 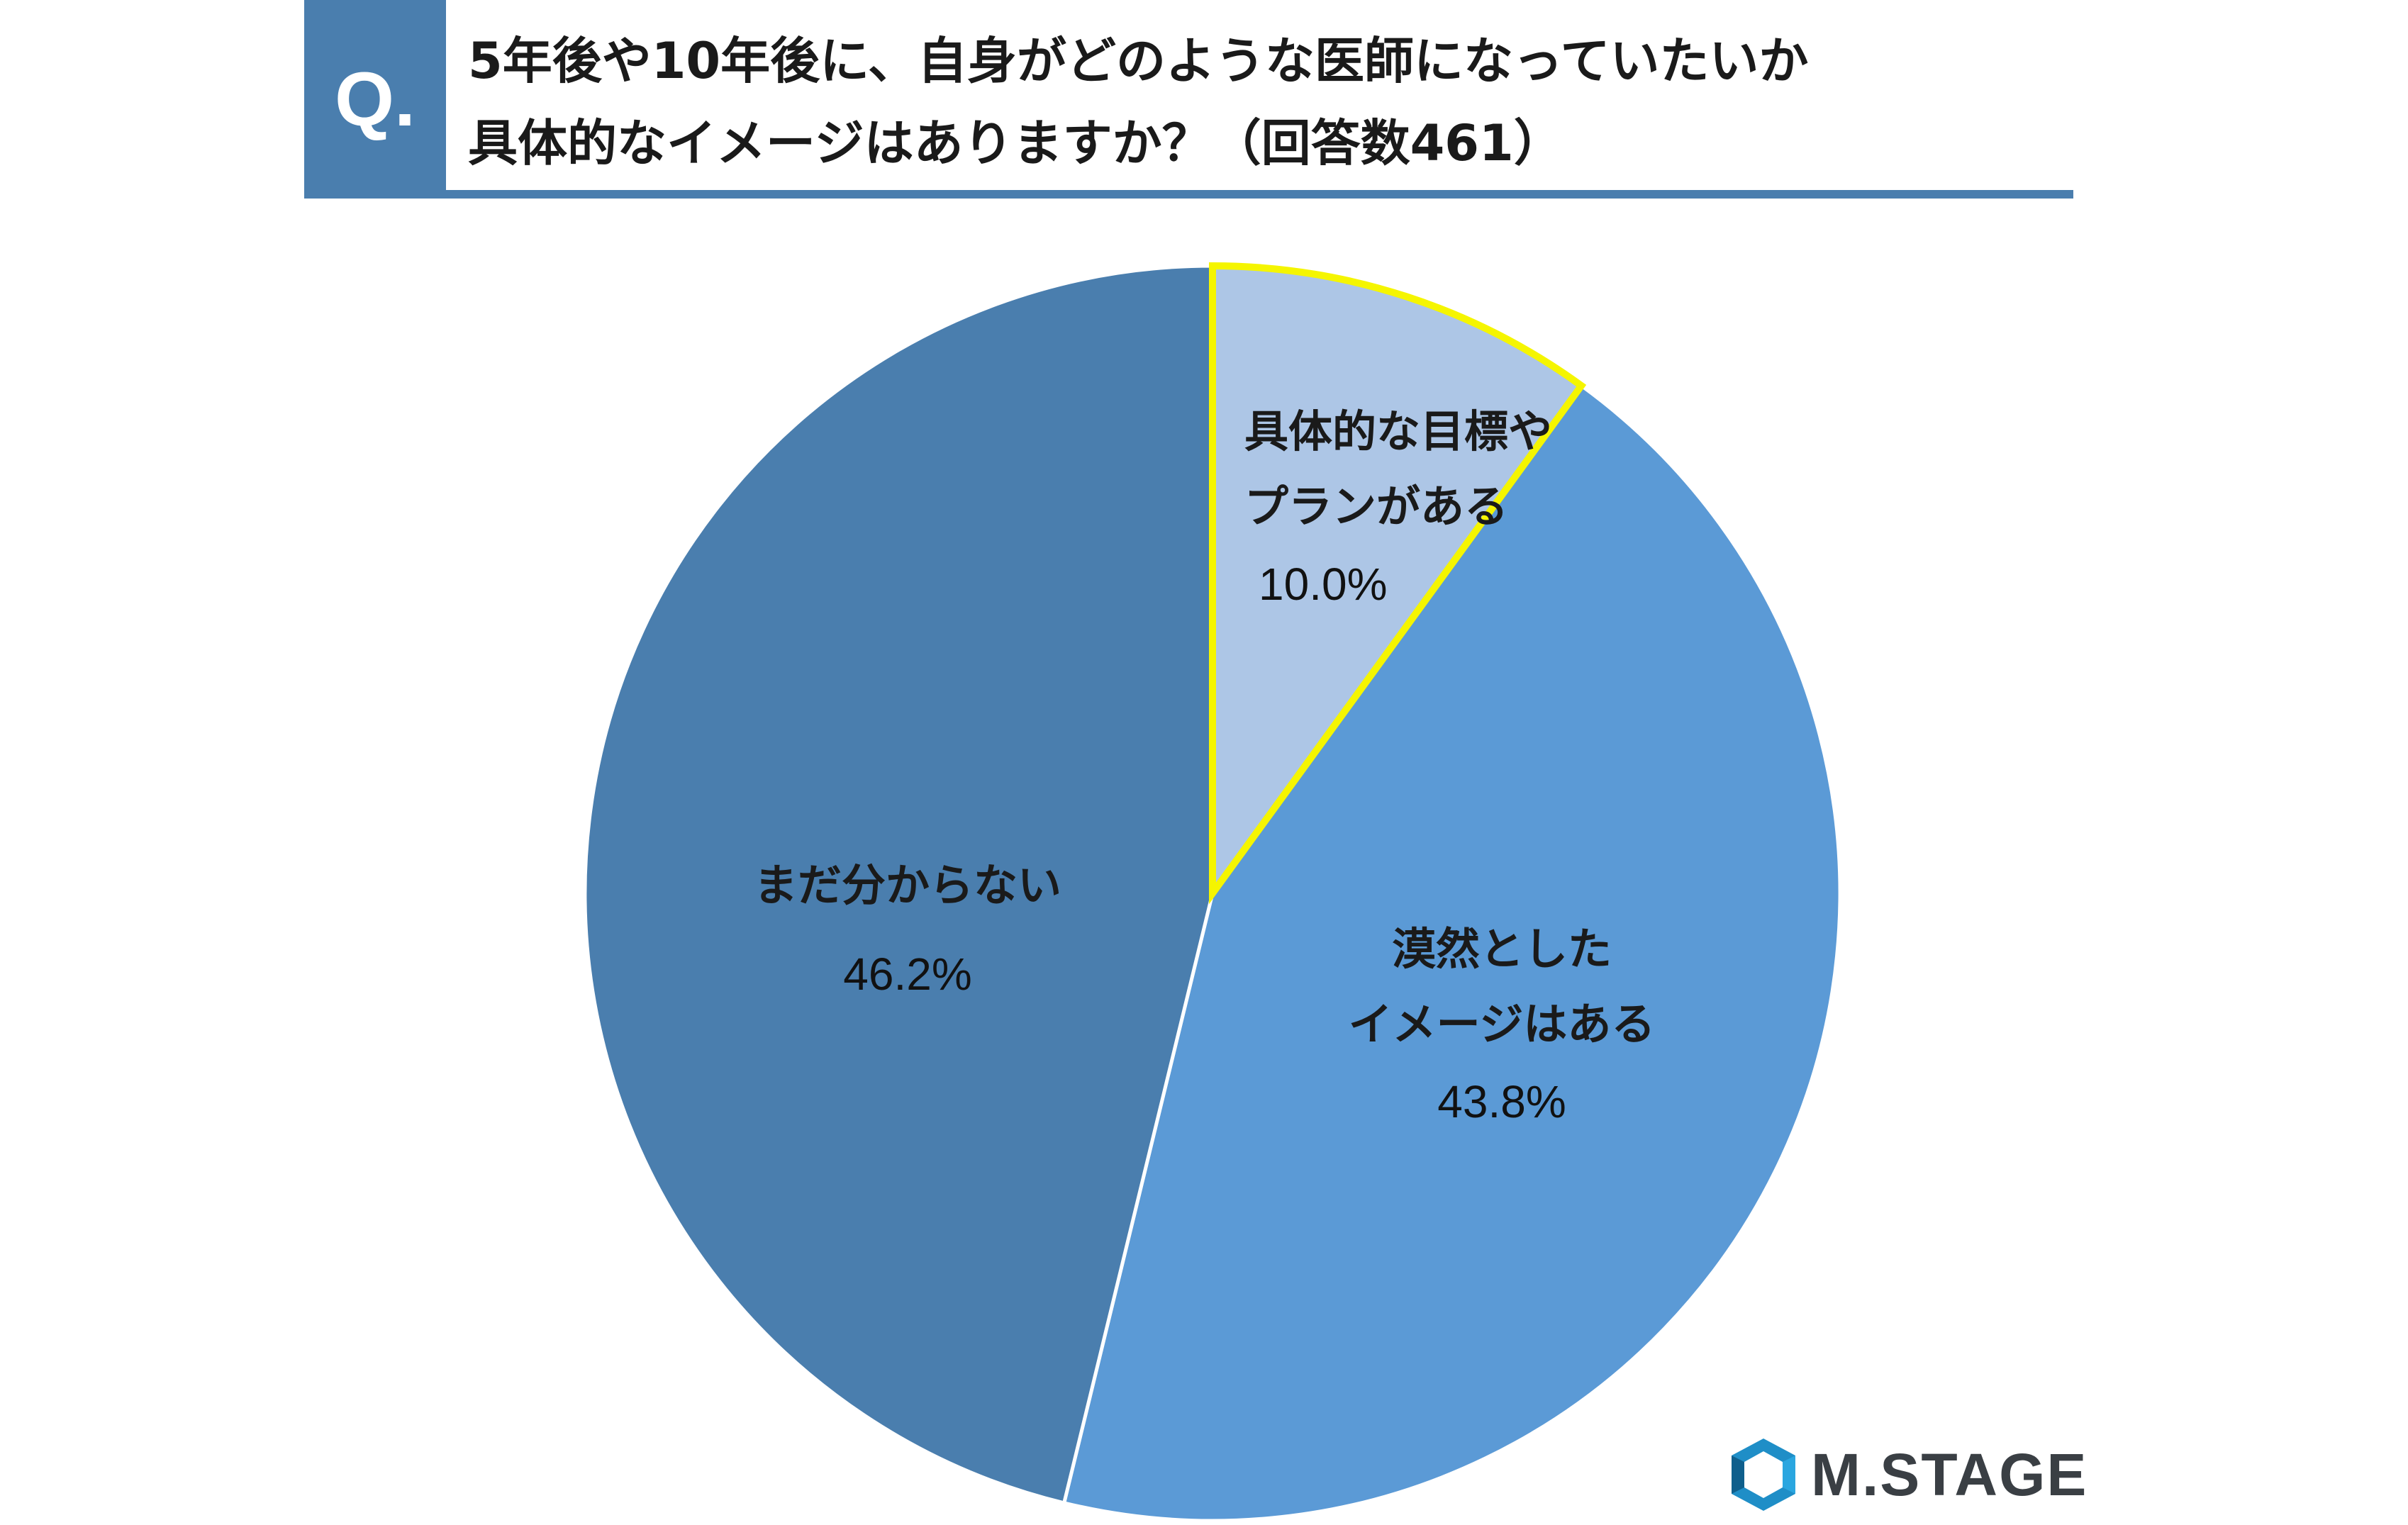 What do you see at coordinates (907, 974) in the screenshot?
I see `slice-value-label-2: 46.2%` at bounding box center [907, 974].